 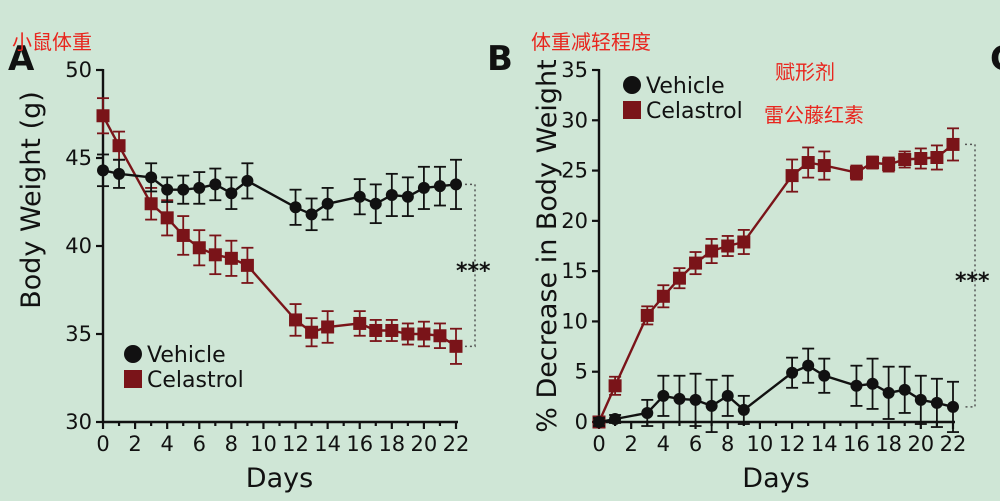 What do you see at coordinates (78, 158) in the screenshot?
I see `y-tick-label: 45` at bounding box center [78, 158].